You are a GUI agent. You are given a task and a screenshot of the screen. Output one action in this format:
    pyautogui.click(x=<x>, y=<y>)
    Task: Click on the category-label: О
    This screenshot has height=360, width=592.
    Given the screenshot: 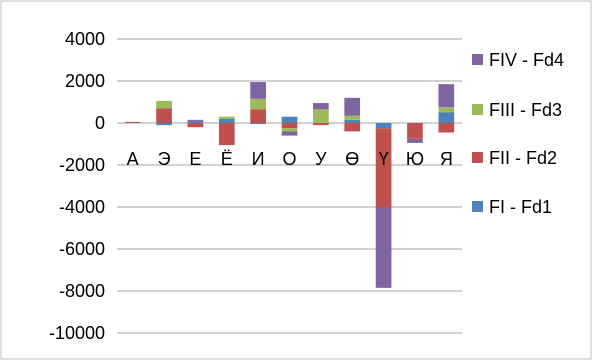 What is the action you would take?
    pyautogui.click(x=289, y=159)
    